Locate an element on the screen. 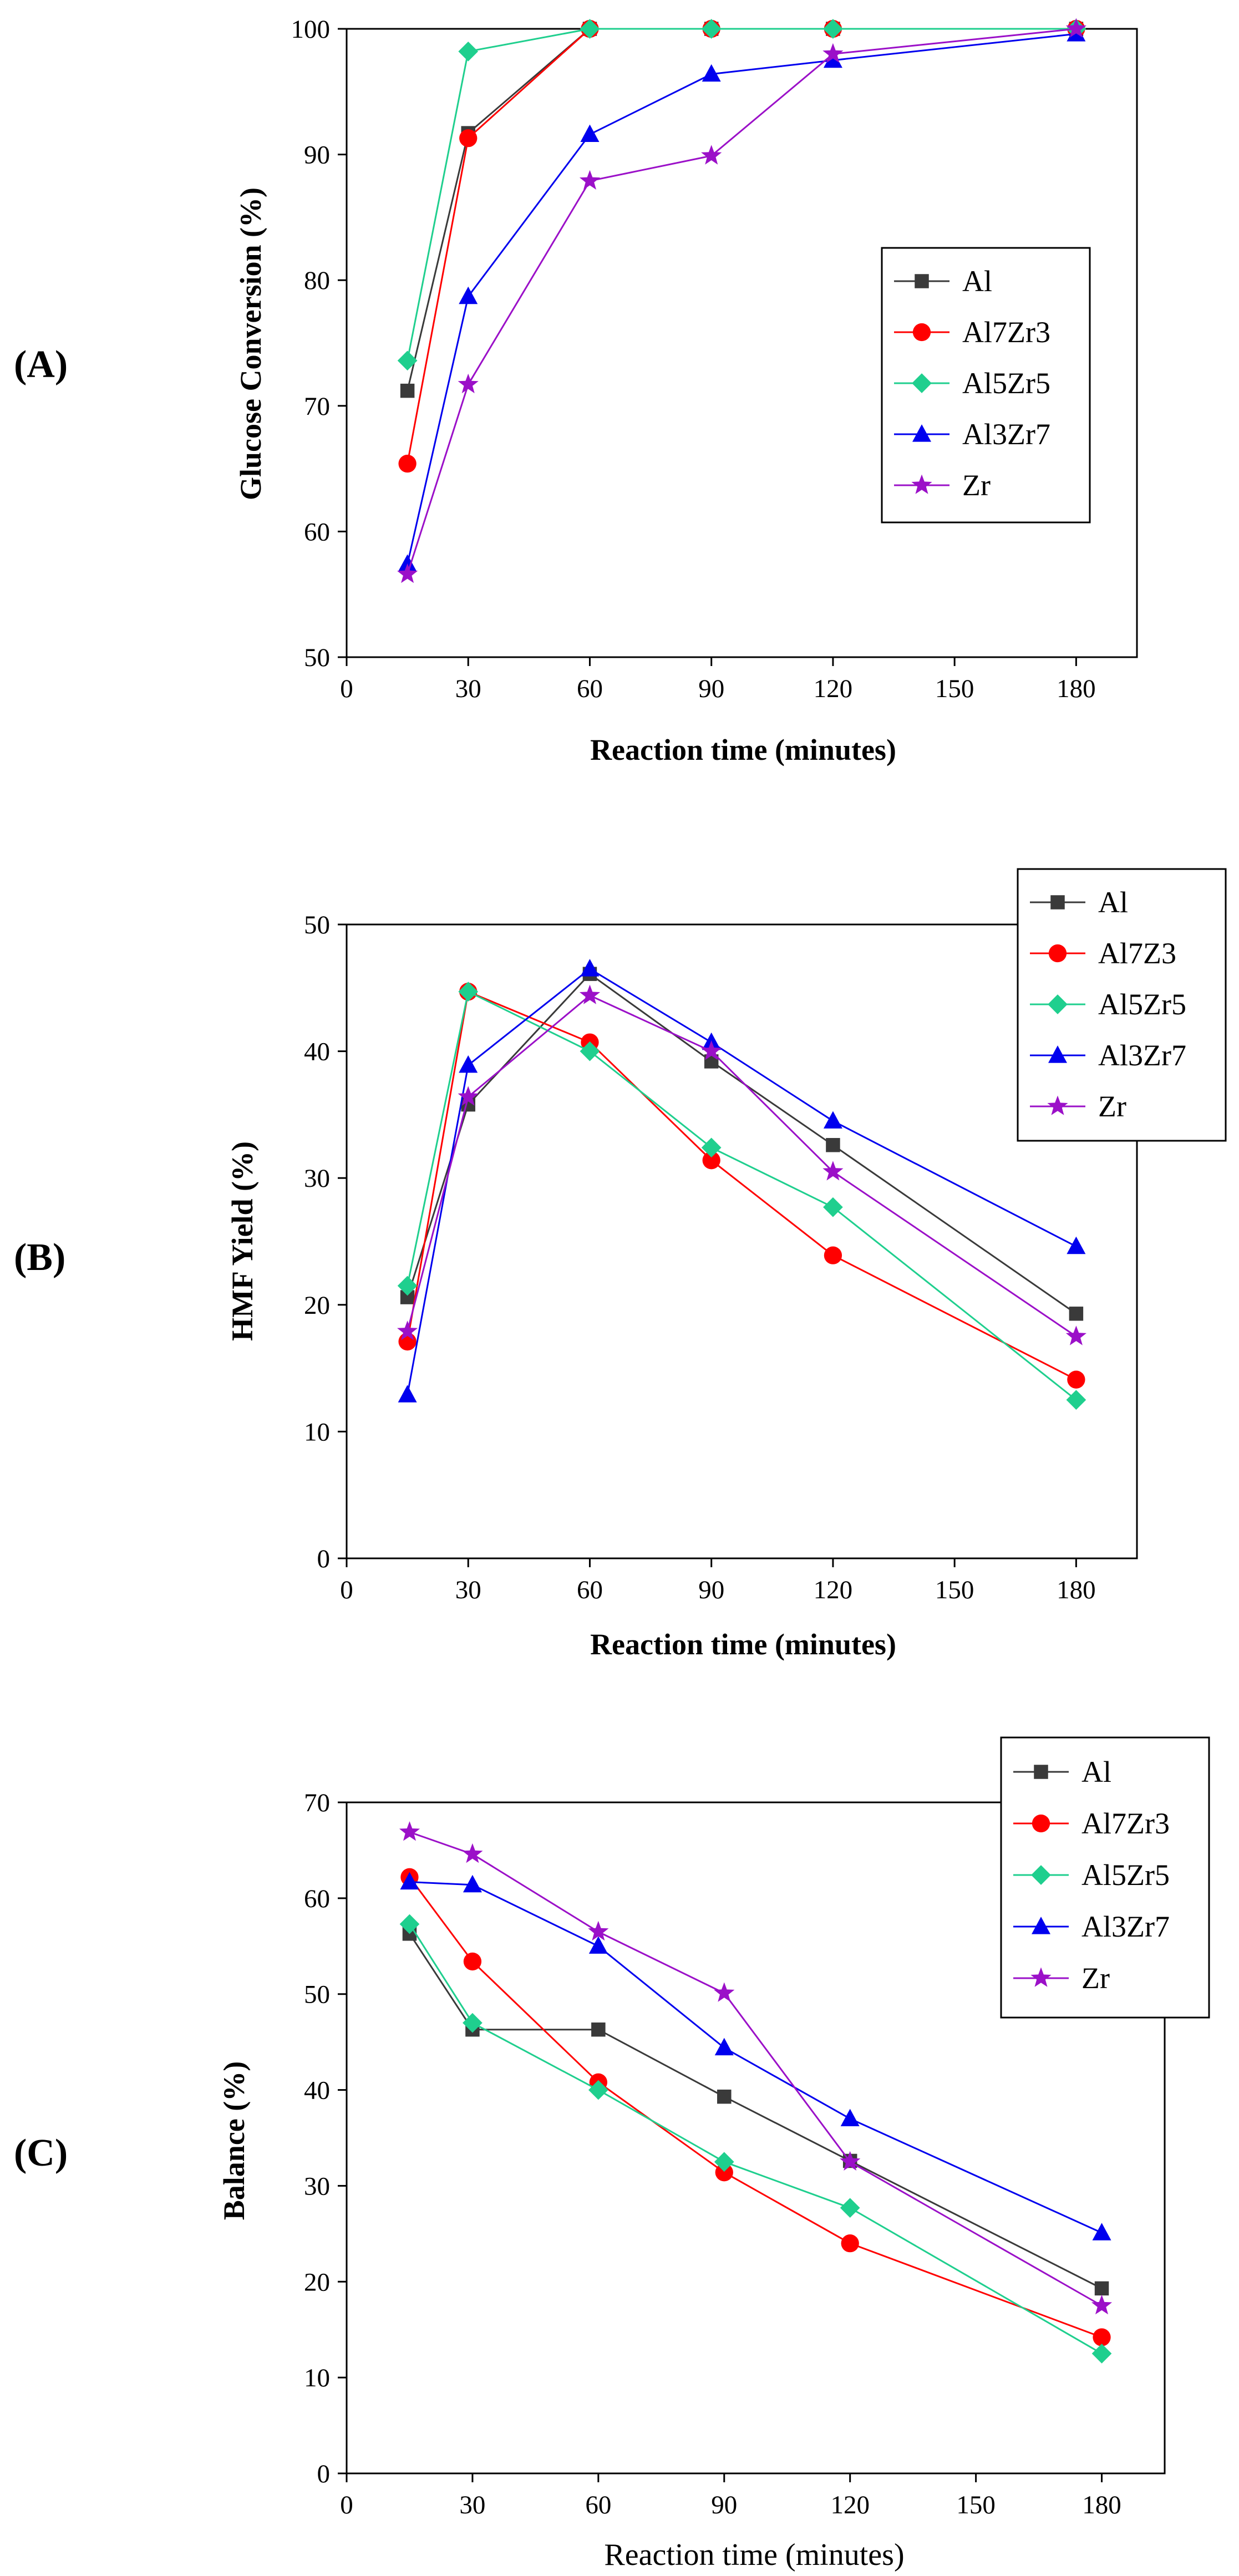 The image size is (1239, 2576). x-tick-label: 60 is located at coordinates (598, 2505).